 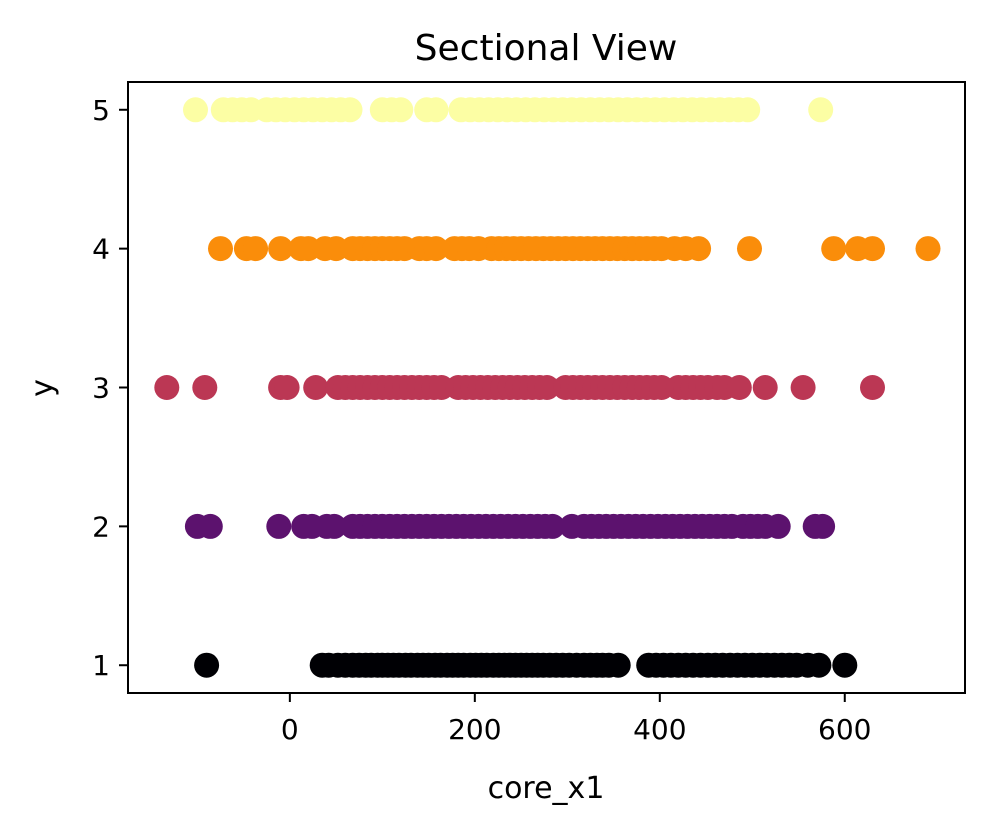 What do you see at coordinates (101, 665) in the screenshot?
I see `y-tick-label: 1` at bounding box center [101, 665].